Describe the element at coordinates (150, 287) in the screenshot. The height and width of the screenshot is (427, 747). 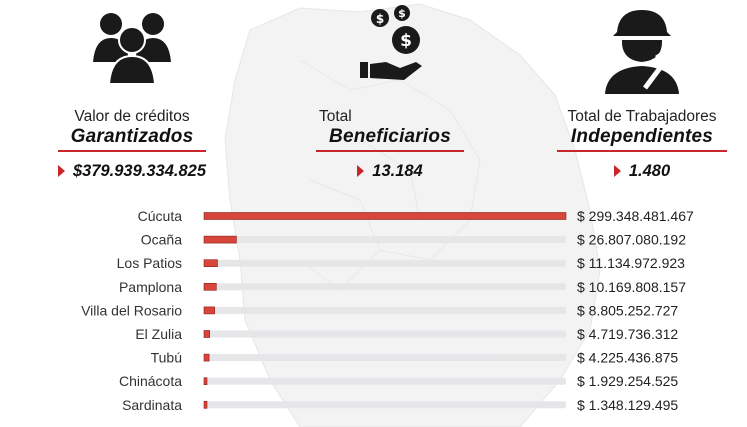
I see `category-label: Pamplona` at that location.